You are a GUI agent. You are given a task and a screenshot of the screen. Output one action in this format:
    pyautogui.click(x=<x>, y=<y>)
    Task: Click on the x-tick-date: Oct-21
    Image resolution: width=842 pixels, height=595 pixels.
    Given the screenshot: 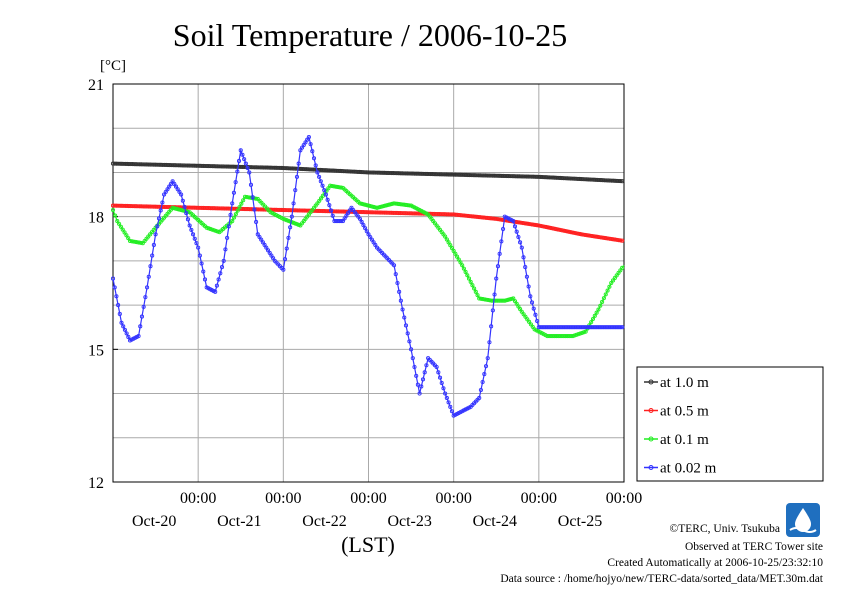 What is the action you would take?
    pyautogui.click(x=239, y=521)
    